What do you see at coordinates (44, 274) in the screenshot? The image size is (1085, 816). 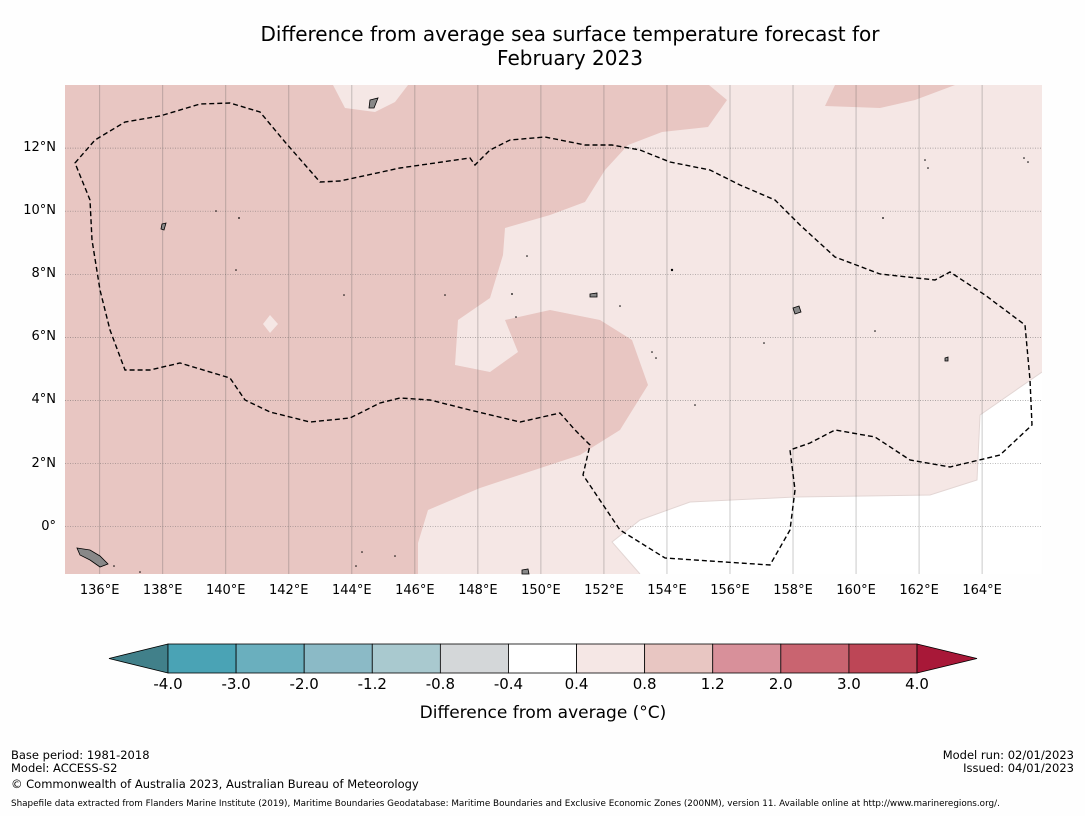 I see `lat-label: 8°N` at bounding box center [44, 274].